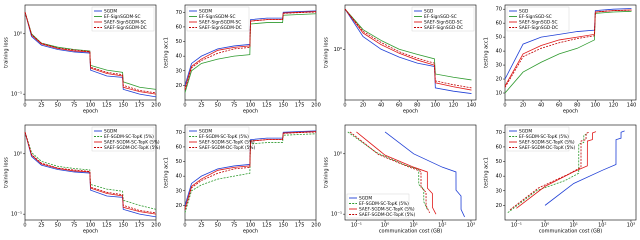  What do you see at coordinates (338, 154) in the screenshot?
I see `y-tick-label: 10⁰` at bounding box center [338, 154].